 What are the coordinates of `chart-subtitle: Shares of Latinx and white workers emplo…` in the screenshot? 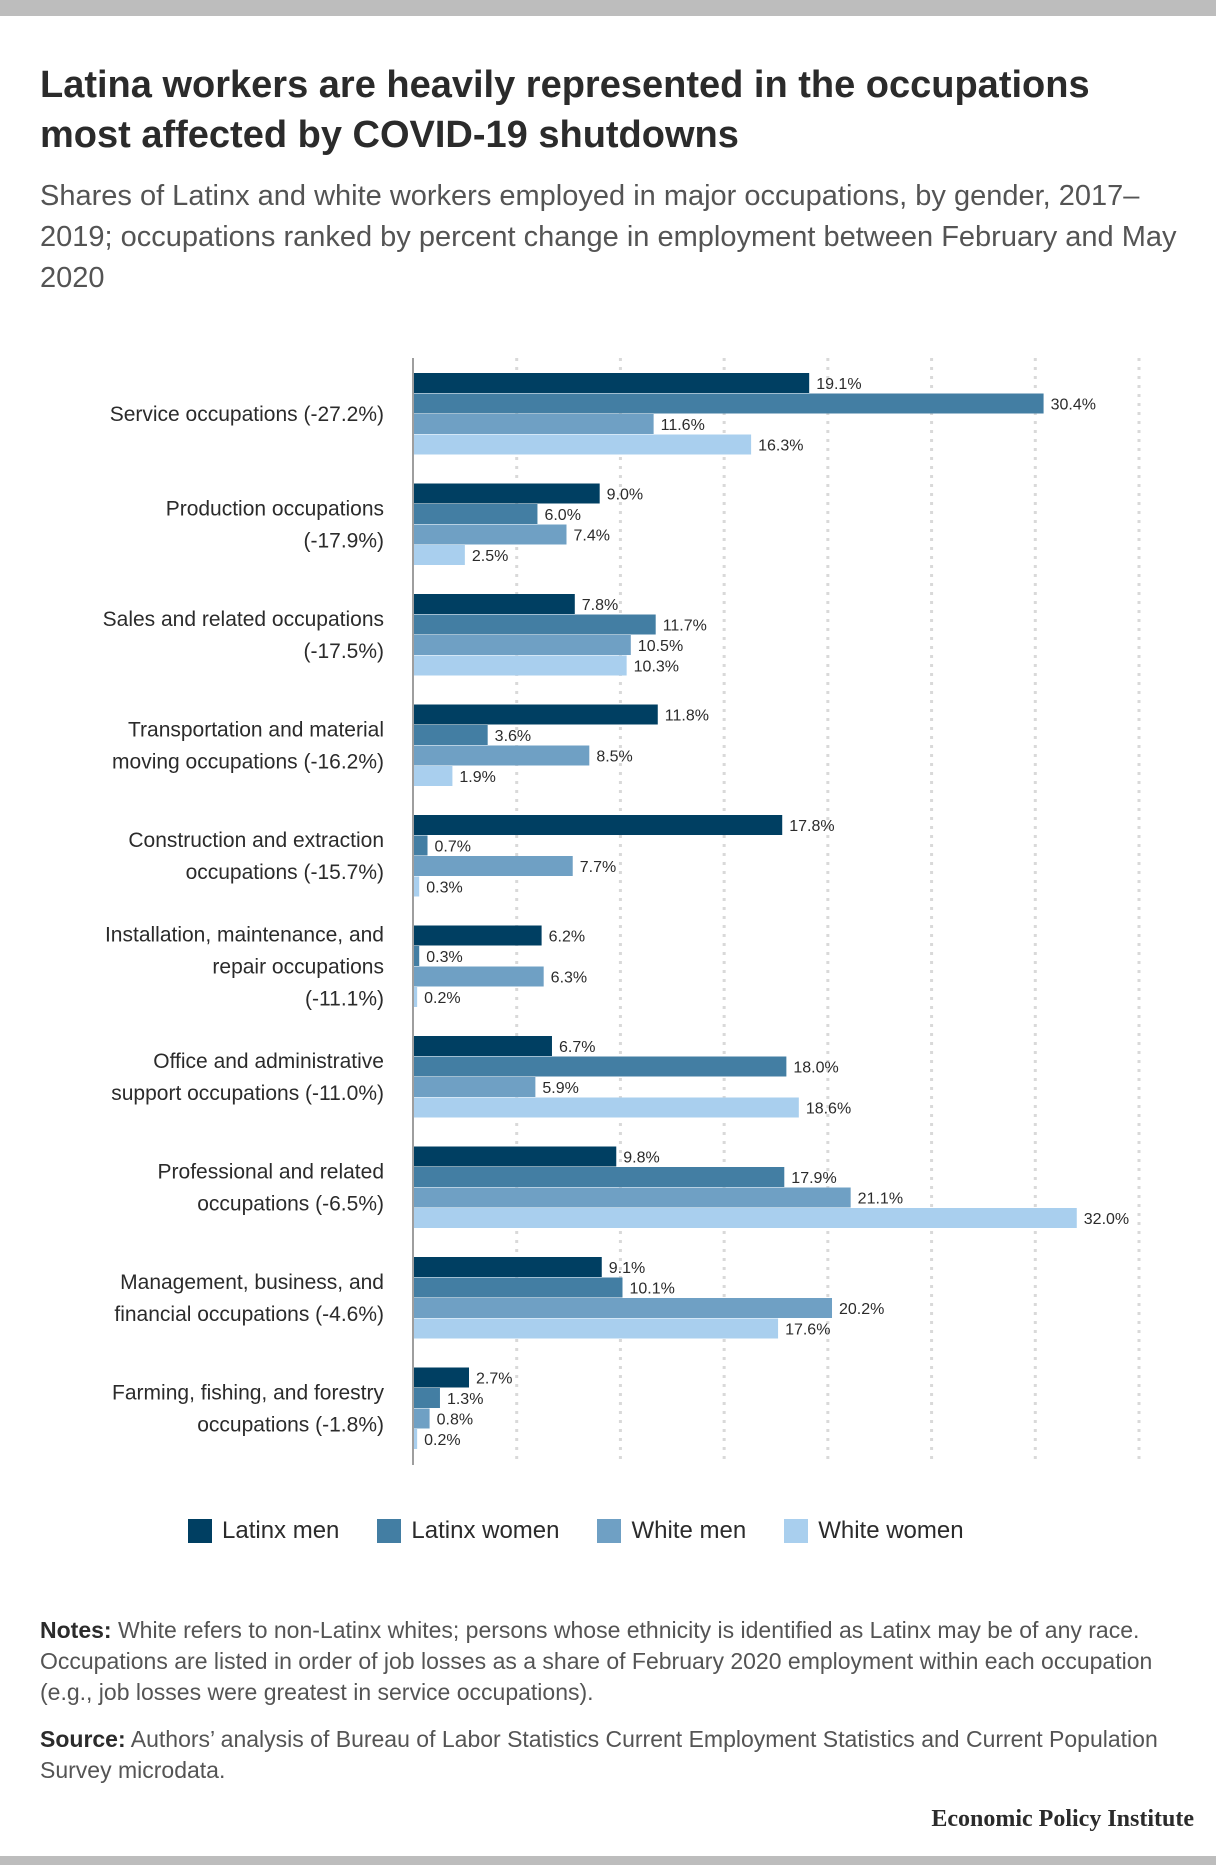 It's located at (608, 237).